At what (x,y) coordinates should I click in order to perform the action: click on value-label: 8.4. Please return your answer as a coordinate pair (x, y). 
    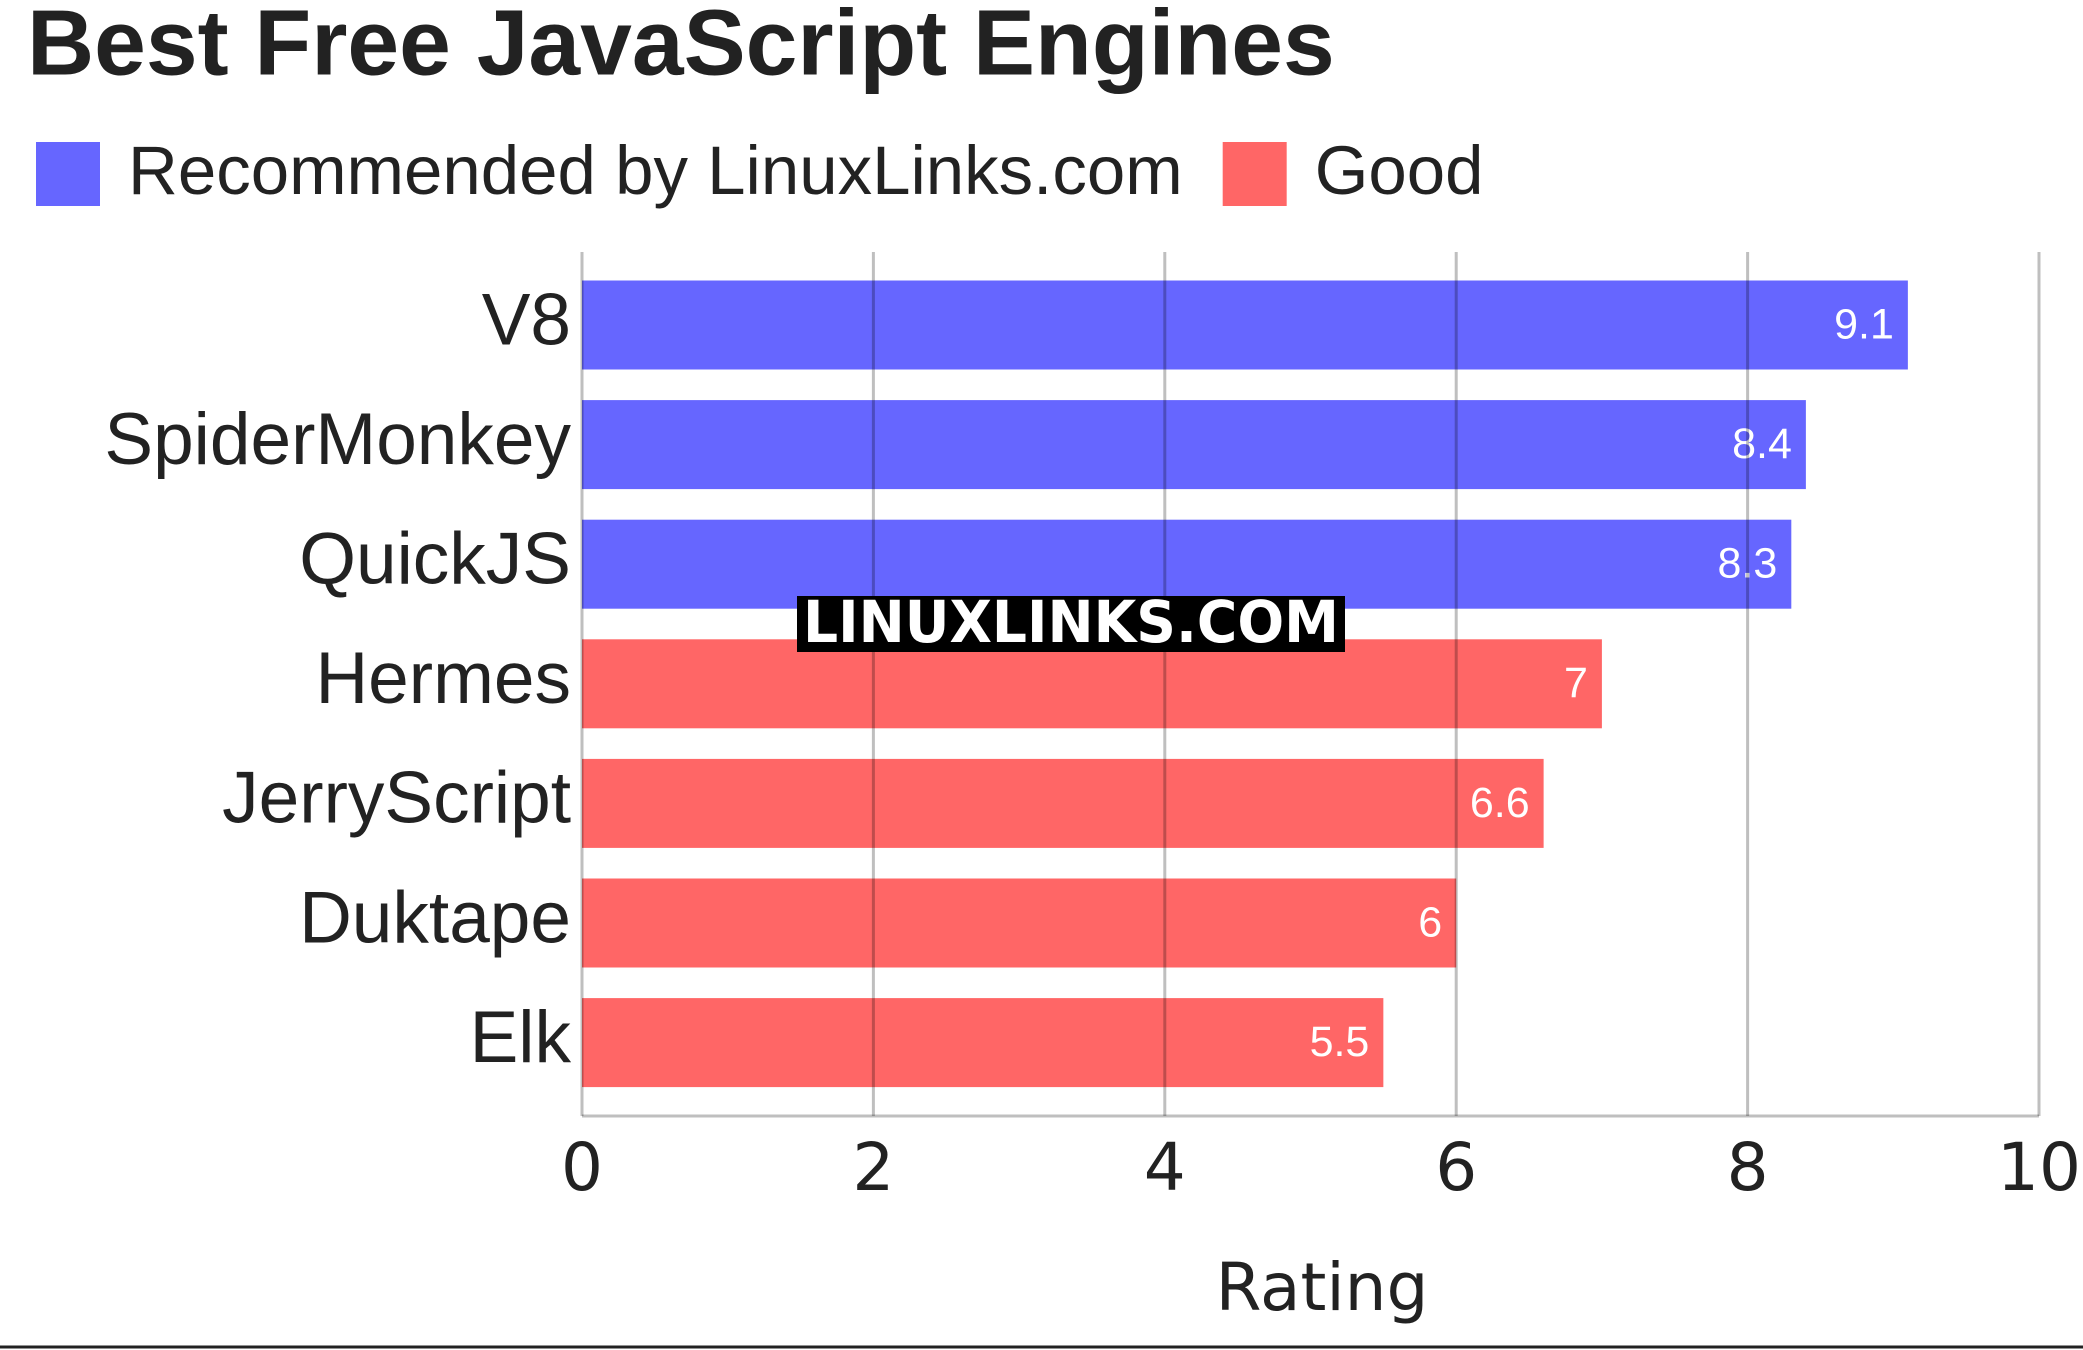
    Looking at the image, I should click on (1762, 444).